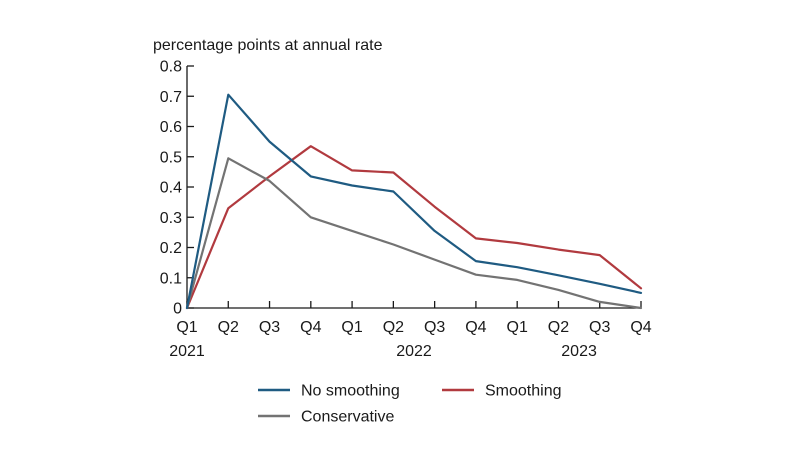  What do you see at coordinates (187, 351) in the screenshot?
I see `x-year-label: 2021` at bounding box center [187, 351].